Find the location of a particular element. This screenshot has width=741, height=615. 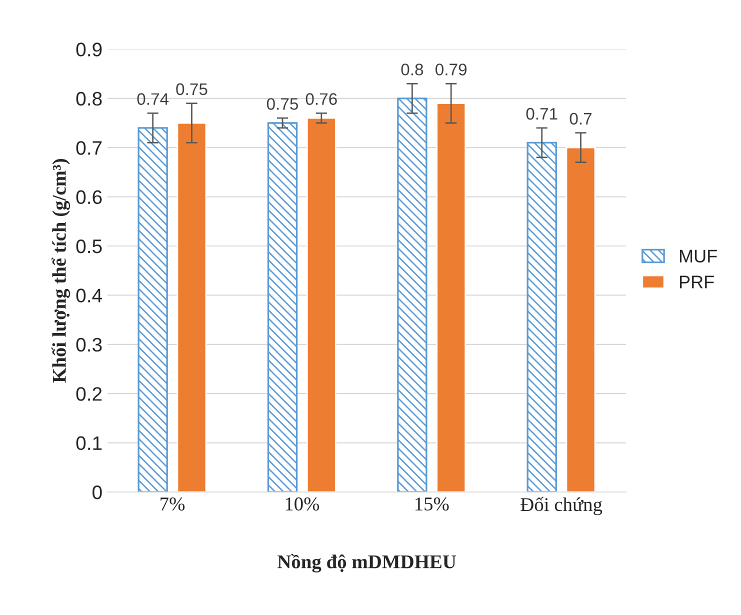

y-tick-label: 0.9 is located at coordinates (89, 49).